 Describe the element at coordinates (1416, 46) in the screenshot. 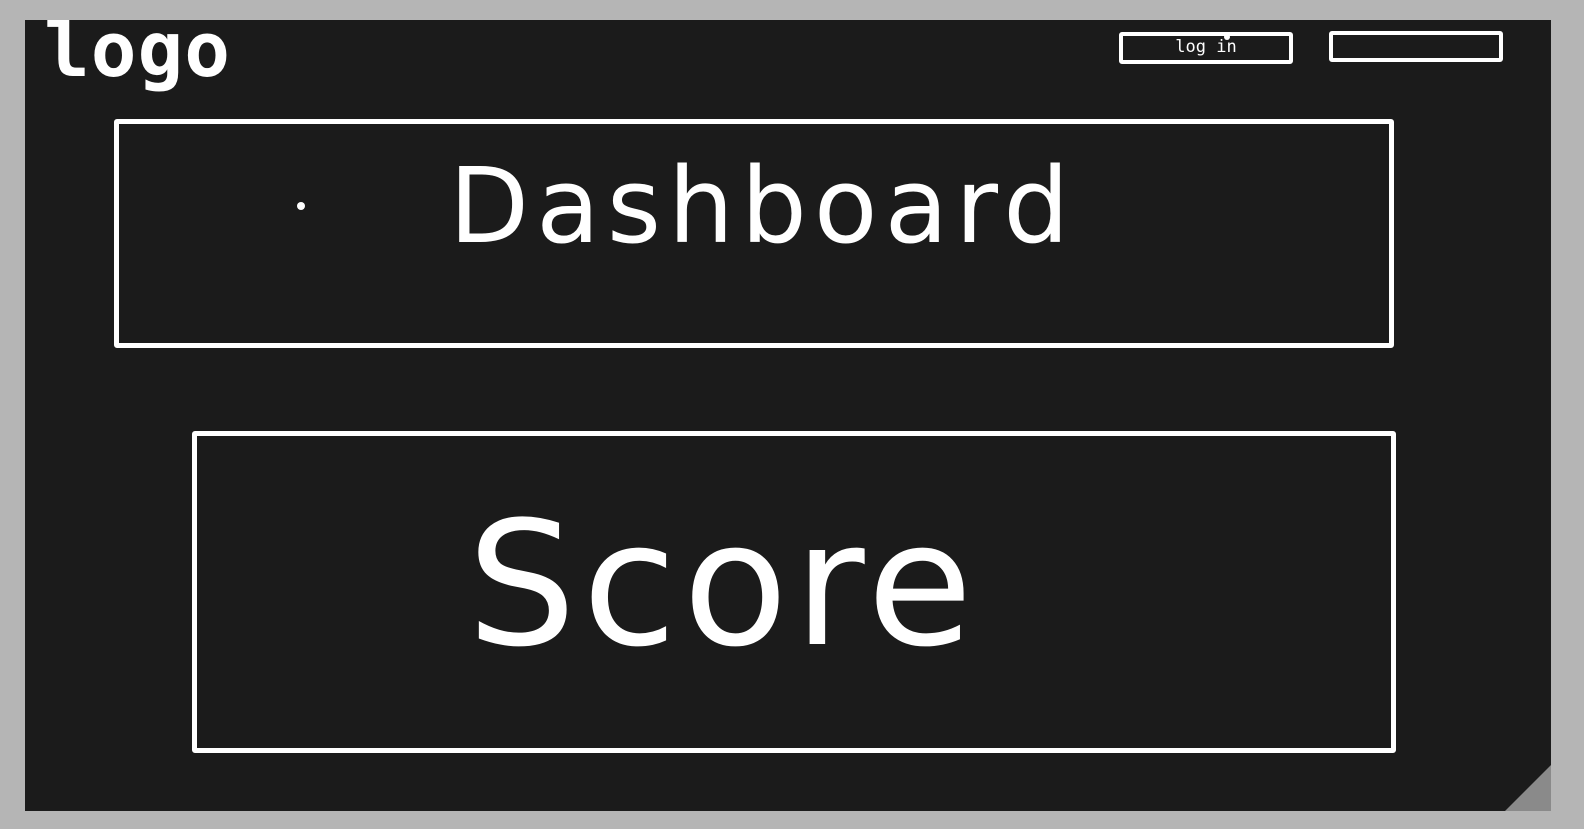

I see `header-blank-button` at that location.